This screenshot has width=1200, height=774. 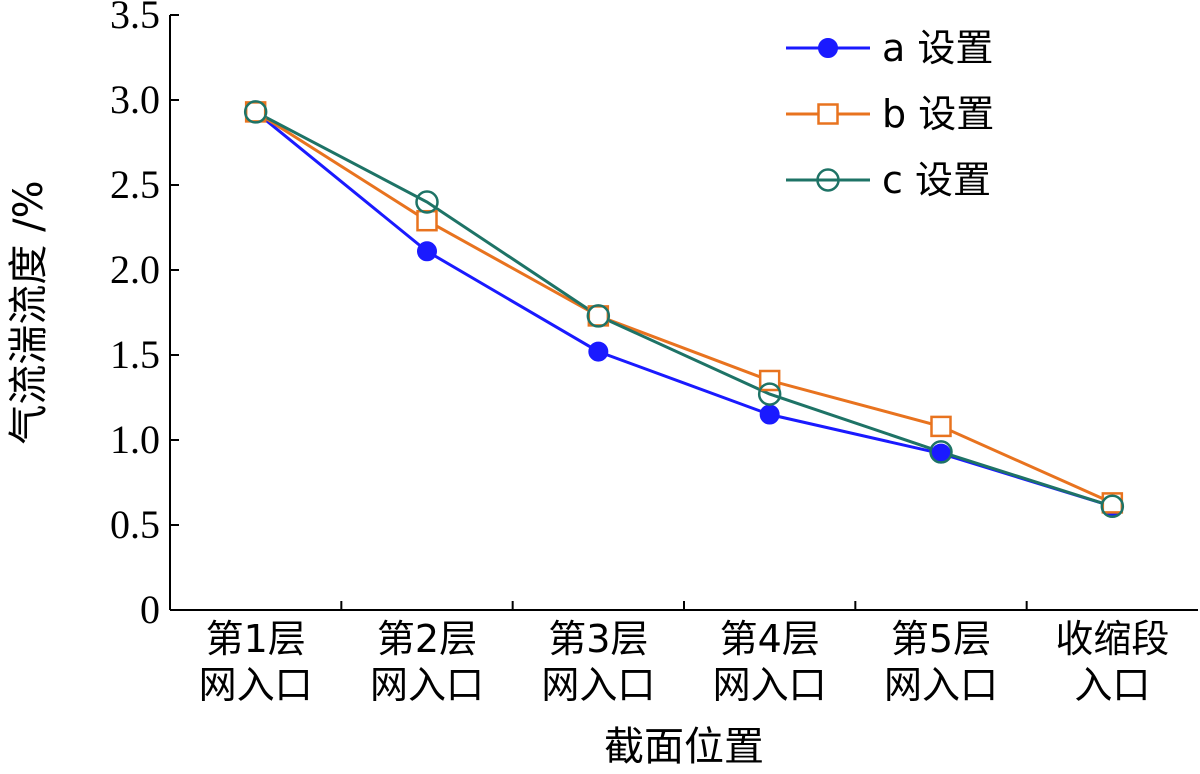 I want to click on legend: a 设置 b 设置 c 设置, so click(x=890, y=114).